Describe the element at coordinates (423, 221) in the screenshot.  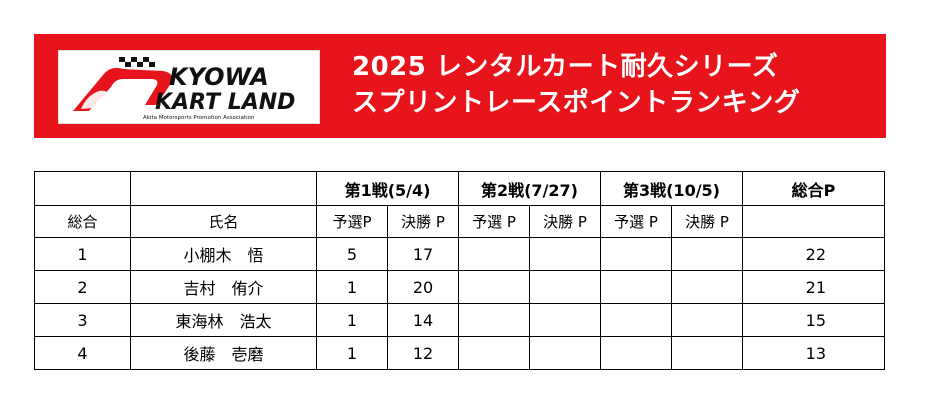
I see `round1-final-header: 決勝 P` at that location.